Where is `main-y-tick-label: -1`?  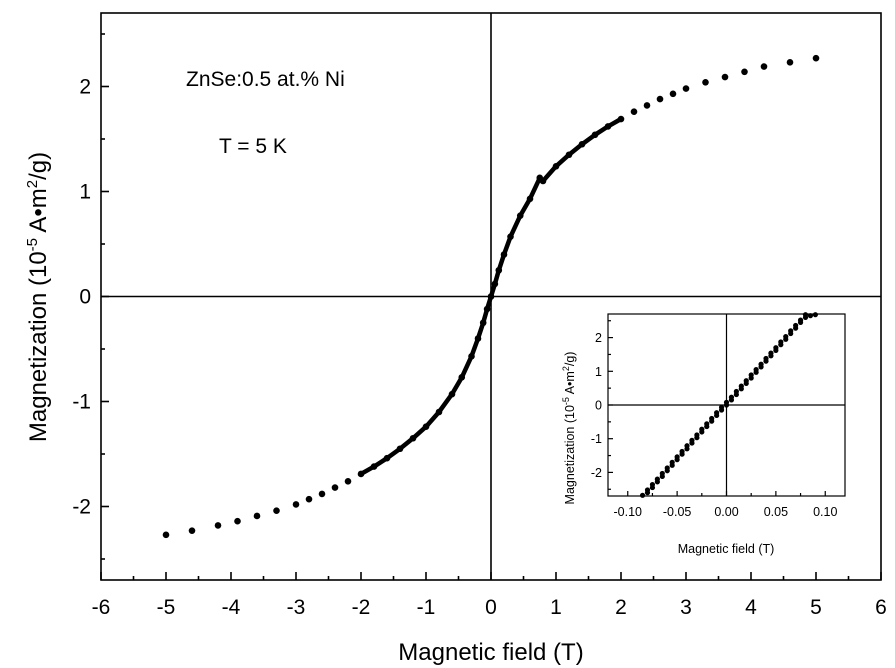 main-y-tick-label: -1 is located at coordinates (81, 402).